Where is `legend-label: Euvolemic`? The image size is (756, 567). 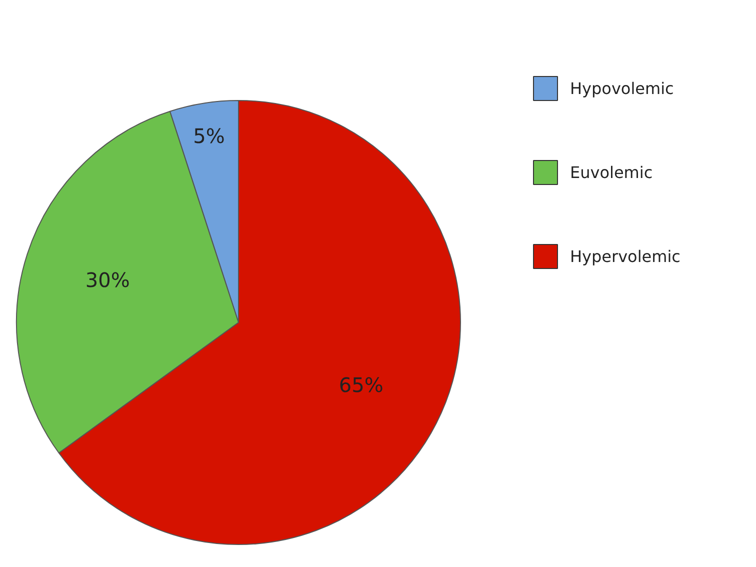 legend-label: Euvolemic is located at coordinates (611, 172).